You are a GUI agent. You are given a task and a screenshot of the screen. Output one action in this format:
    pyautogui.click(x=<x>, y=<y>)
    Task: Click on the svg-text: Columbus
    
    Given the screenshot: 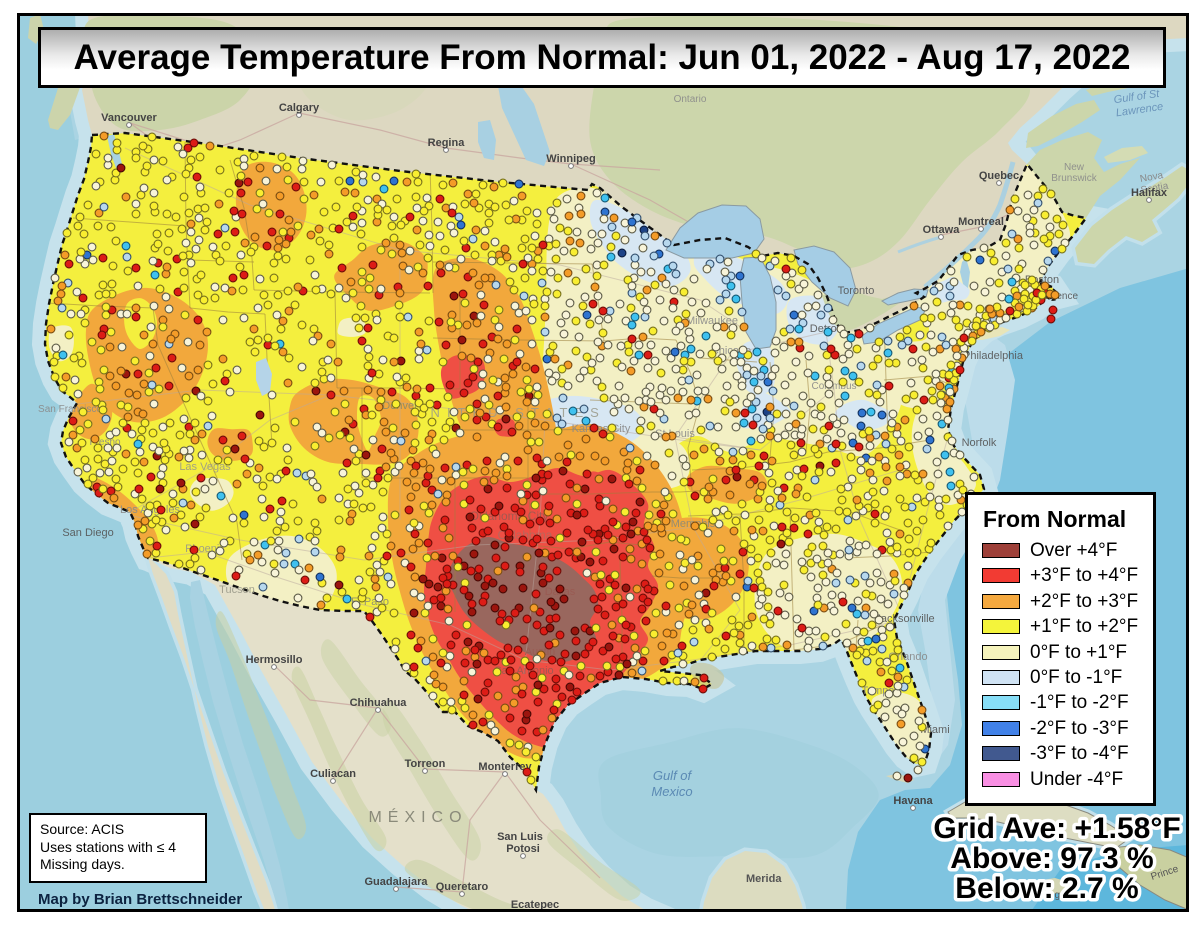 What is the action you would take?
    pyautogui.click(x=833, y=386)
    